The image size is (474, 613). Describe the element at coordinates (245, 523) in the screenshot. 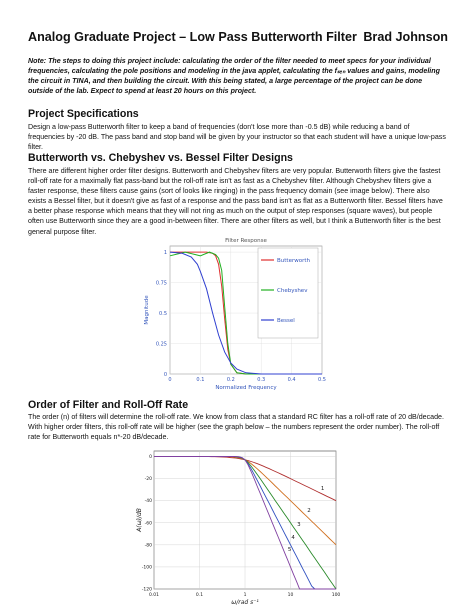

I see `order-5-curve` at that location.